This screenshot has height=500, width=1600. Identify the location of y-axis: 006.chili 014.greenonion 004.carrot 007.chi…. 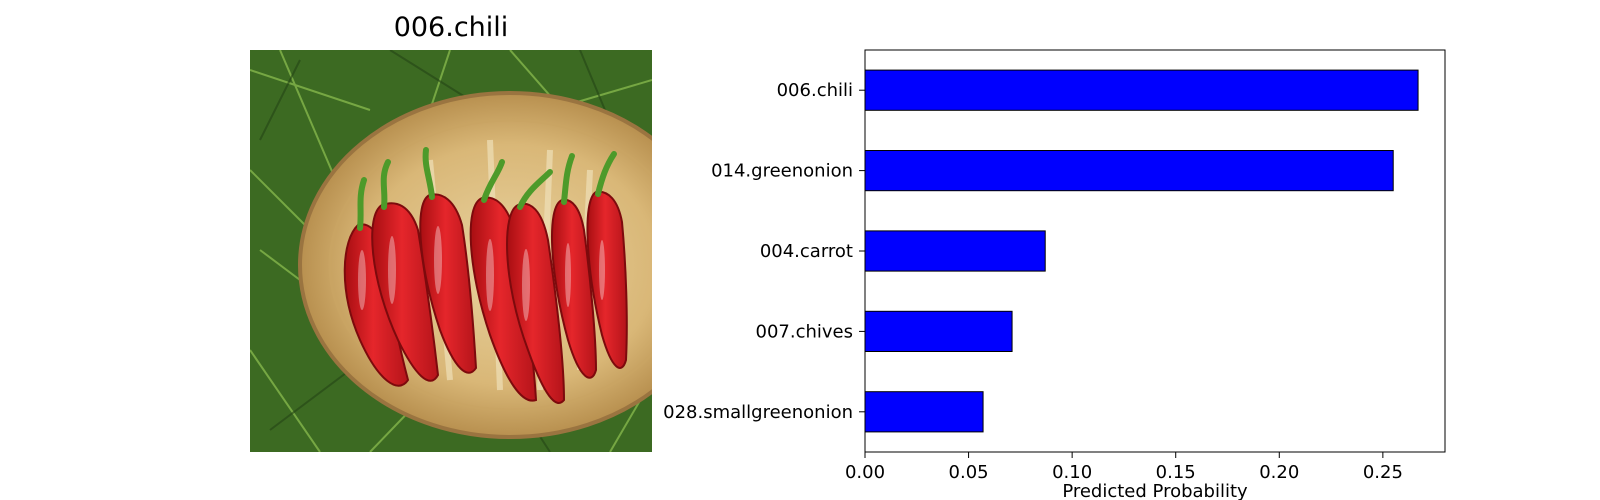
(764, 251).